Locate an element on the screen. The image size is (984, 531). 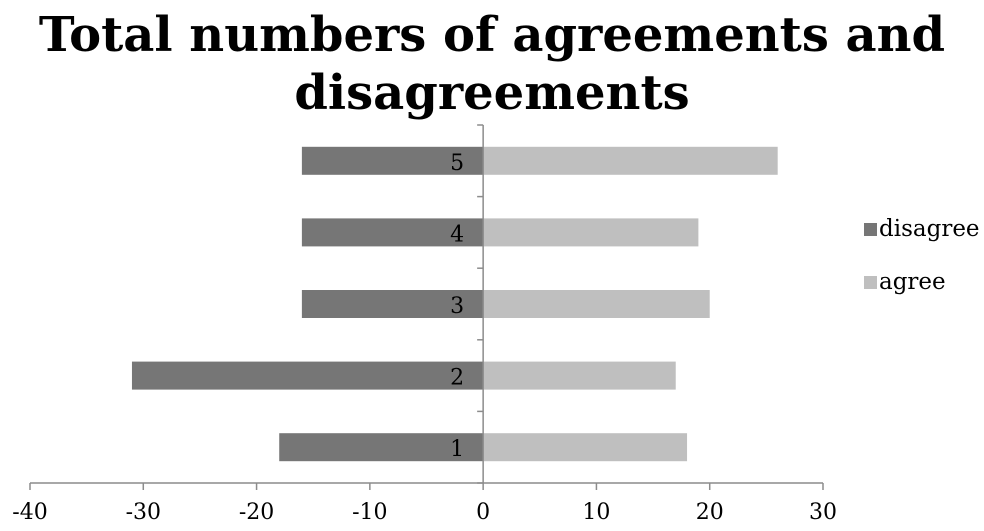
x-tick-label--40: -40 is located at coordinates (29, 512).